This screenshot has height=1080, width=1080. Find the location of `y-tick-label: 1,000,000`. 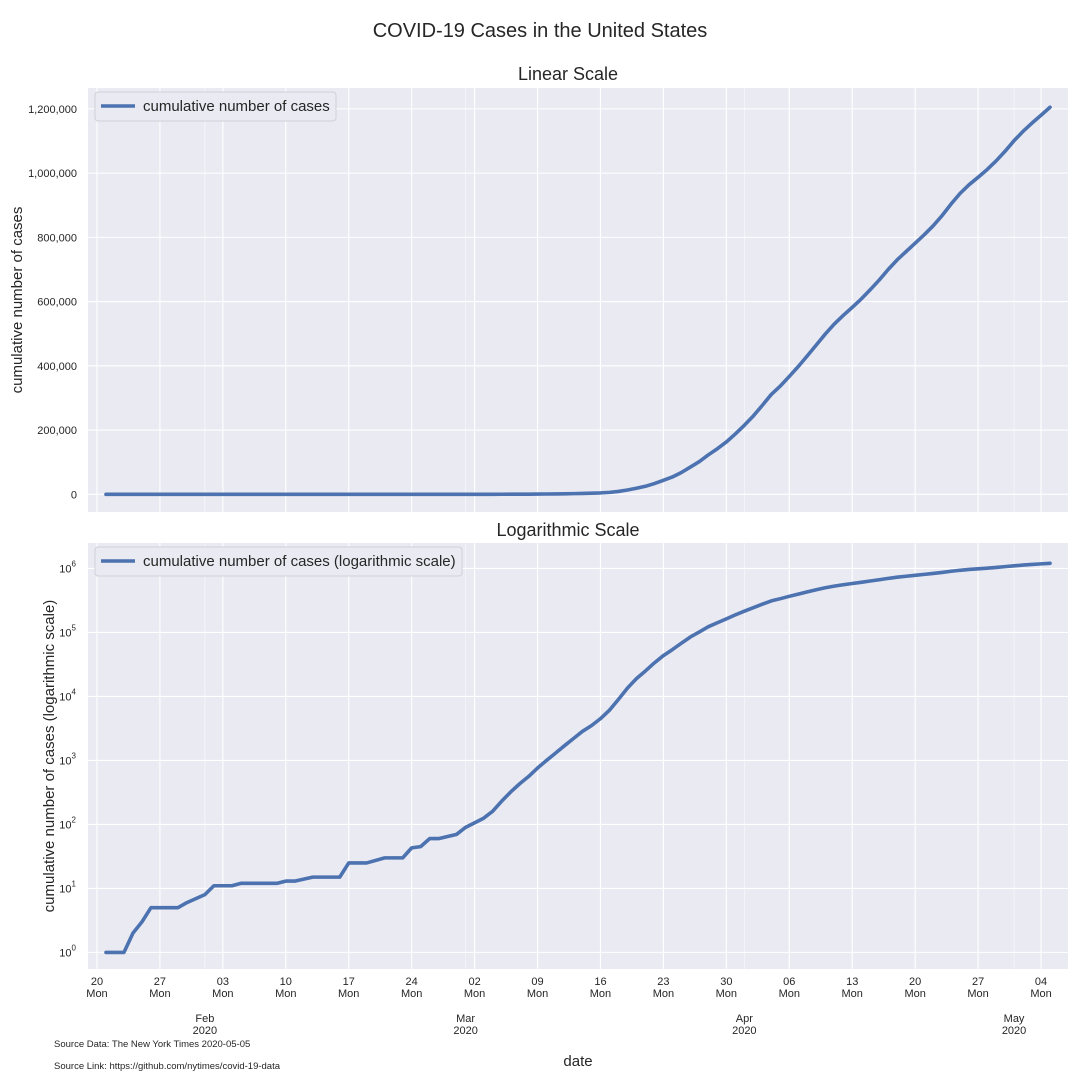

y-tick-label: 1,000,000 is located at coordinates (52, 174).